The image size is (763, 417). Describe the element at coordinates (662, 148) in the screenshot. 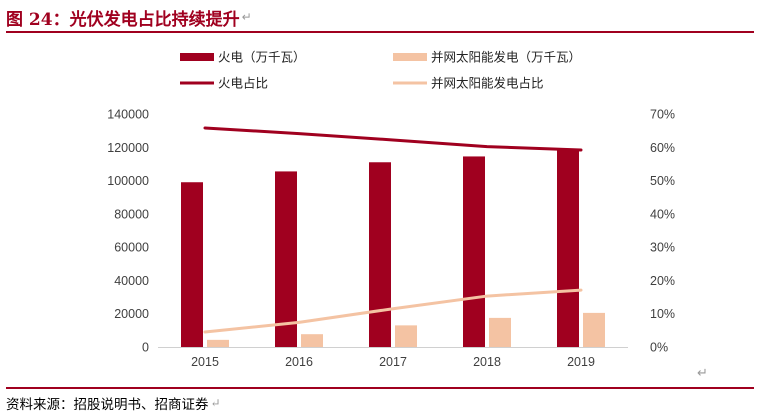

I see `y-right-tick-label: 60%` at that location.